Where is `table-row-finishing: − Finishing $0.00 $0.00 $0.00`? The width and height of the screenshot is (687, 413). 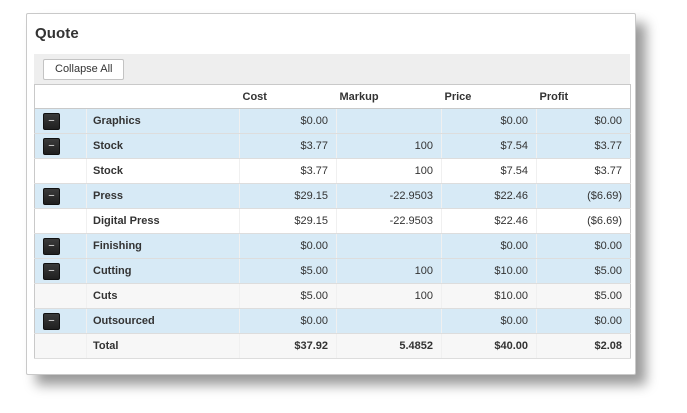
table-row-finishing: − Finishing $0.00 $0.00 $0.00 is located at coordinates (332, 246).